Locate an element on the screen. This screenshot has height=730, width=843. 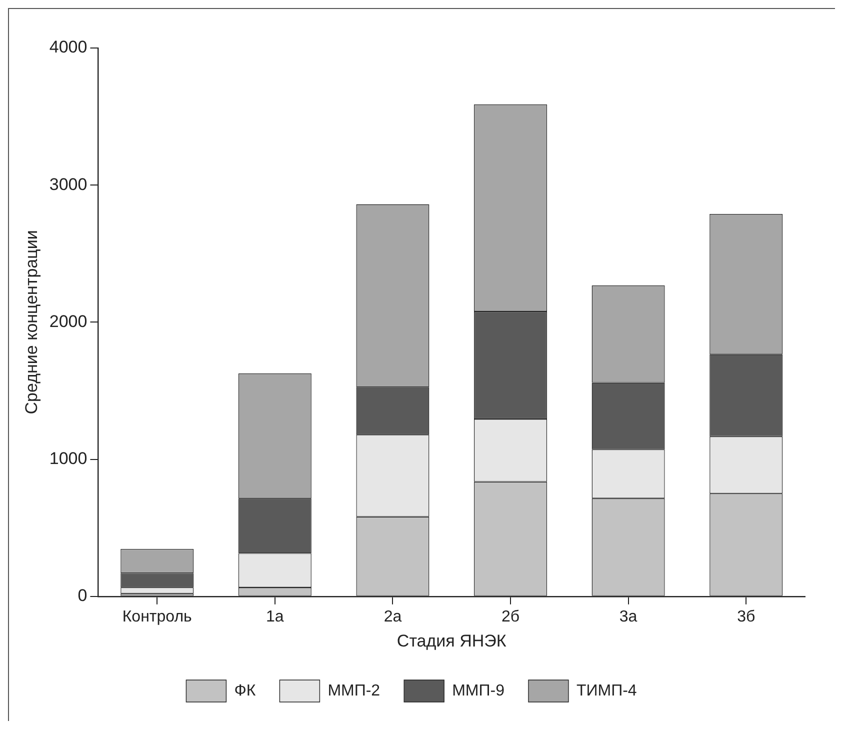
y-tick-label: 2000 is located at coordinates (68, 321).